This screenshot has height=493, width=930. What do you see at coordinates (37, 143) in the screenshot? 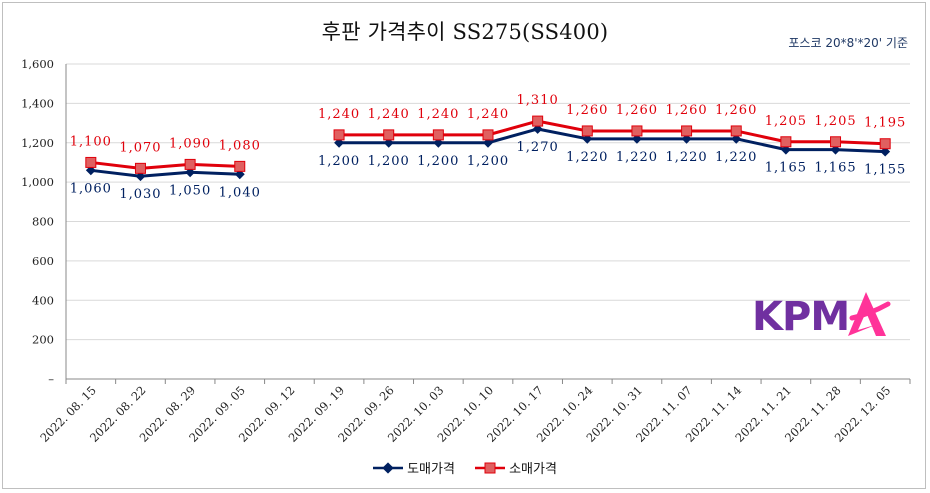
I see `y-tick-label: 1,200` at bounding box center [37, 143].